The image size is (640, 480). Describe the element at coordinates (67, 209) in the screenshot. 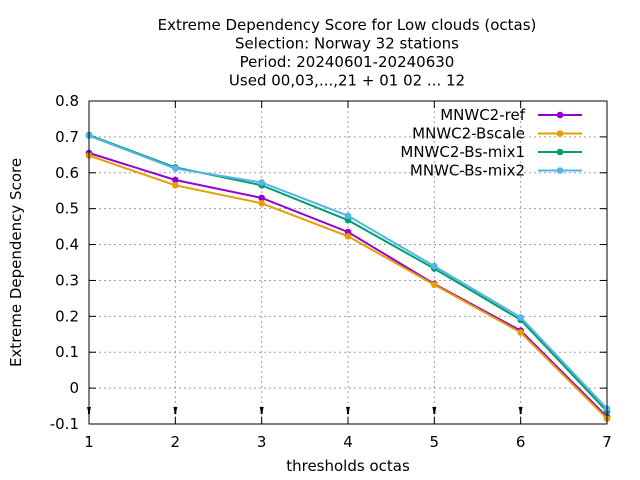

I see `y-tick-label: 0.5` at that location.